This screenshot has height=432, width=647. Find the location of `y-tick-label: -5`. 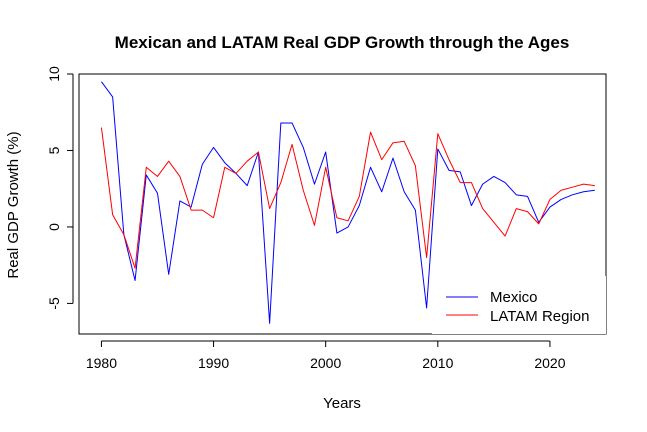

y-tick-label: -5 is located at coordinates (54, 303).